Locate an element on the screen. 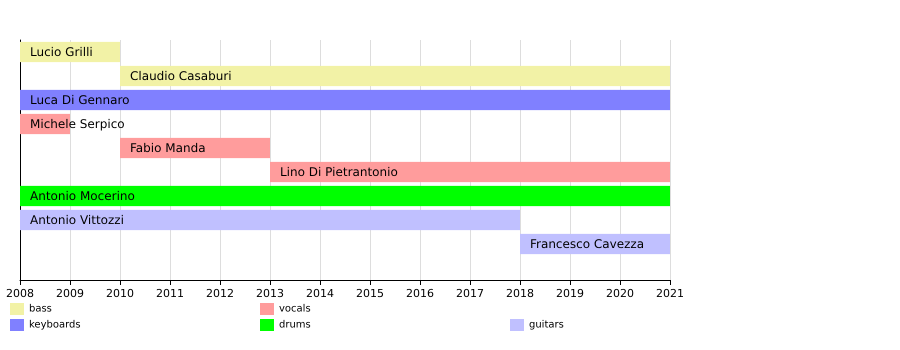 The width and height of the screenshot is (900, 350). data-label: Antonio Mocerino is located at coordinates (82, 196).